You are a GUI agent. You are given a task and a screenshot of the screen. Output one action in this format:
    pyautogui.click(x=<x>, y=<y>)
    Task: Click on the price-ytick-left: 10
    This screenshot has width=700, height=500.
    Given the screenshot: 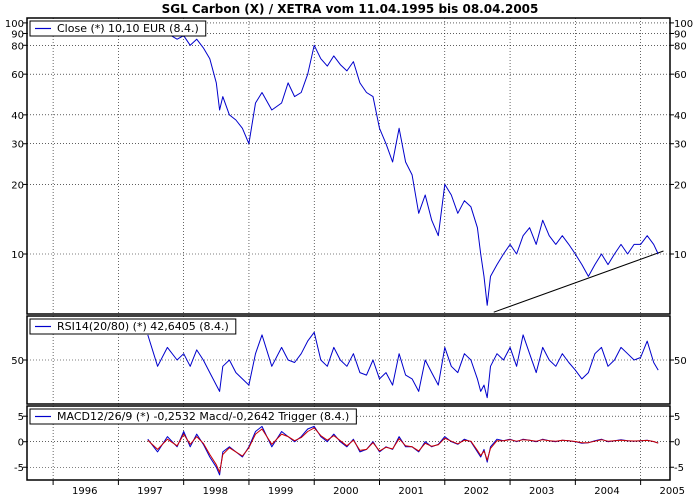 What is the action you would take?
    pyautogui.click(x=17, y=255)
    